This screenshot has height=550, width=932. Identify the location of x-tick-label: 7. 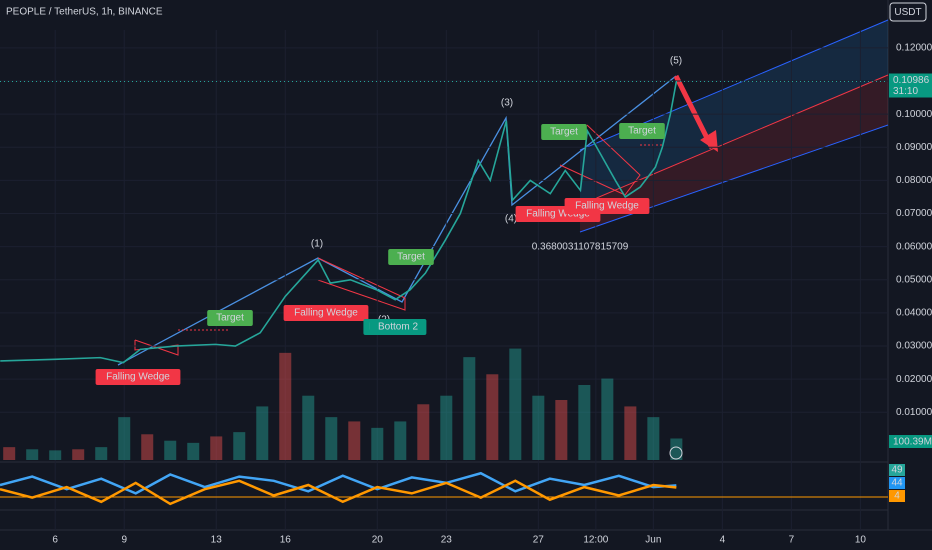
(792, 540).